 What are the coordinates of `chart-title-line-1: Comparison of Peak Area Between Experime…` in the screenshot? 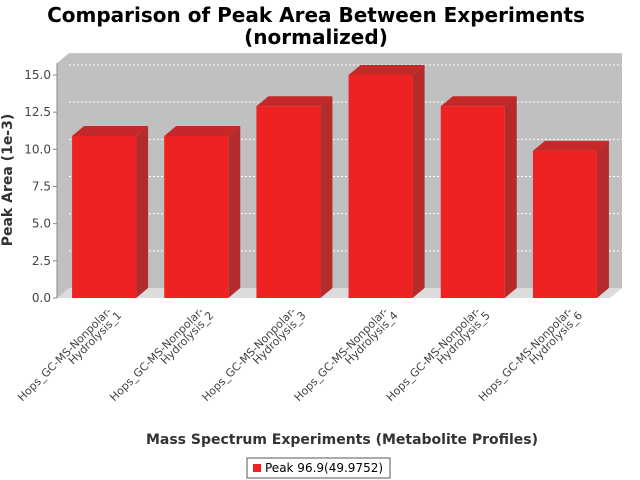 It's located at (316, 15).